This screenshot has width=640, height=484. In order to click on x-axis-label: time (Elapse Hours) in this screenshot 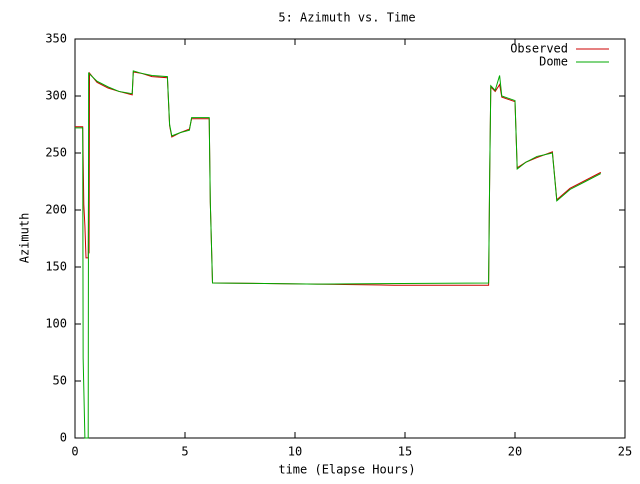, I will do `click(346, 470)`.